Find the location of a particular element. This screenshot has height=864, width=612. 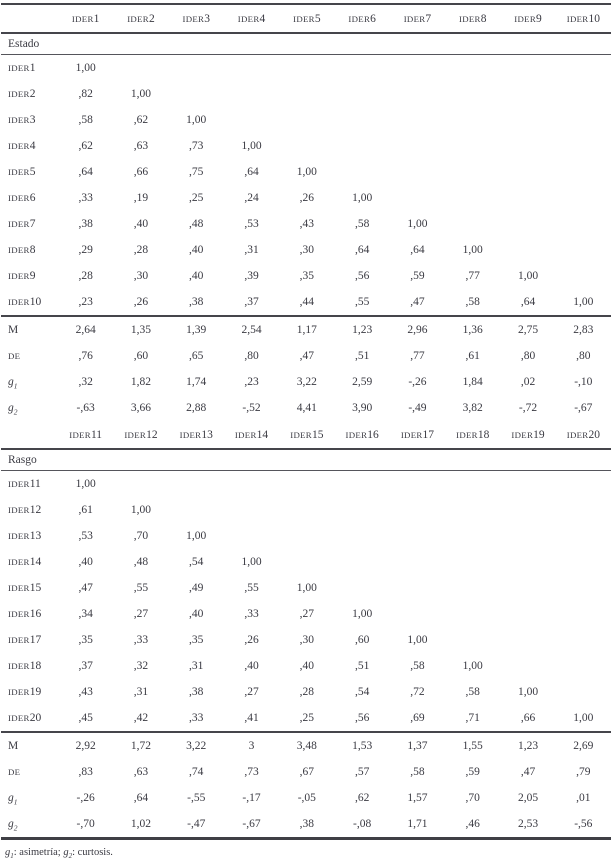

label-number: 2 is located at coordinates (32, 94).